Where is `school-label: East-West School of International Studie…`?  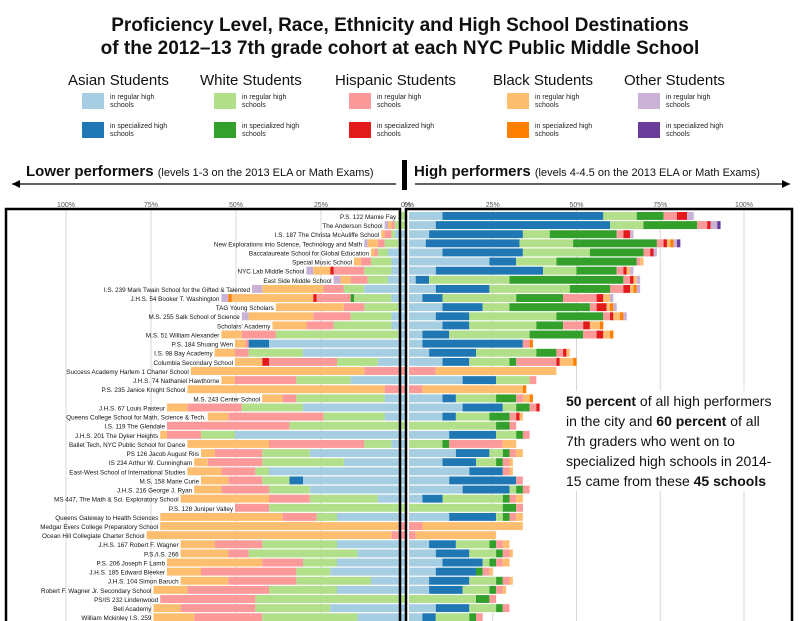
school-label: East-West School of International Studie… is located at coordinates (127, 472).